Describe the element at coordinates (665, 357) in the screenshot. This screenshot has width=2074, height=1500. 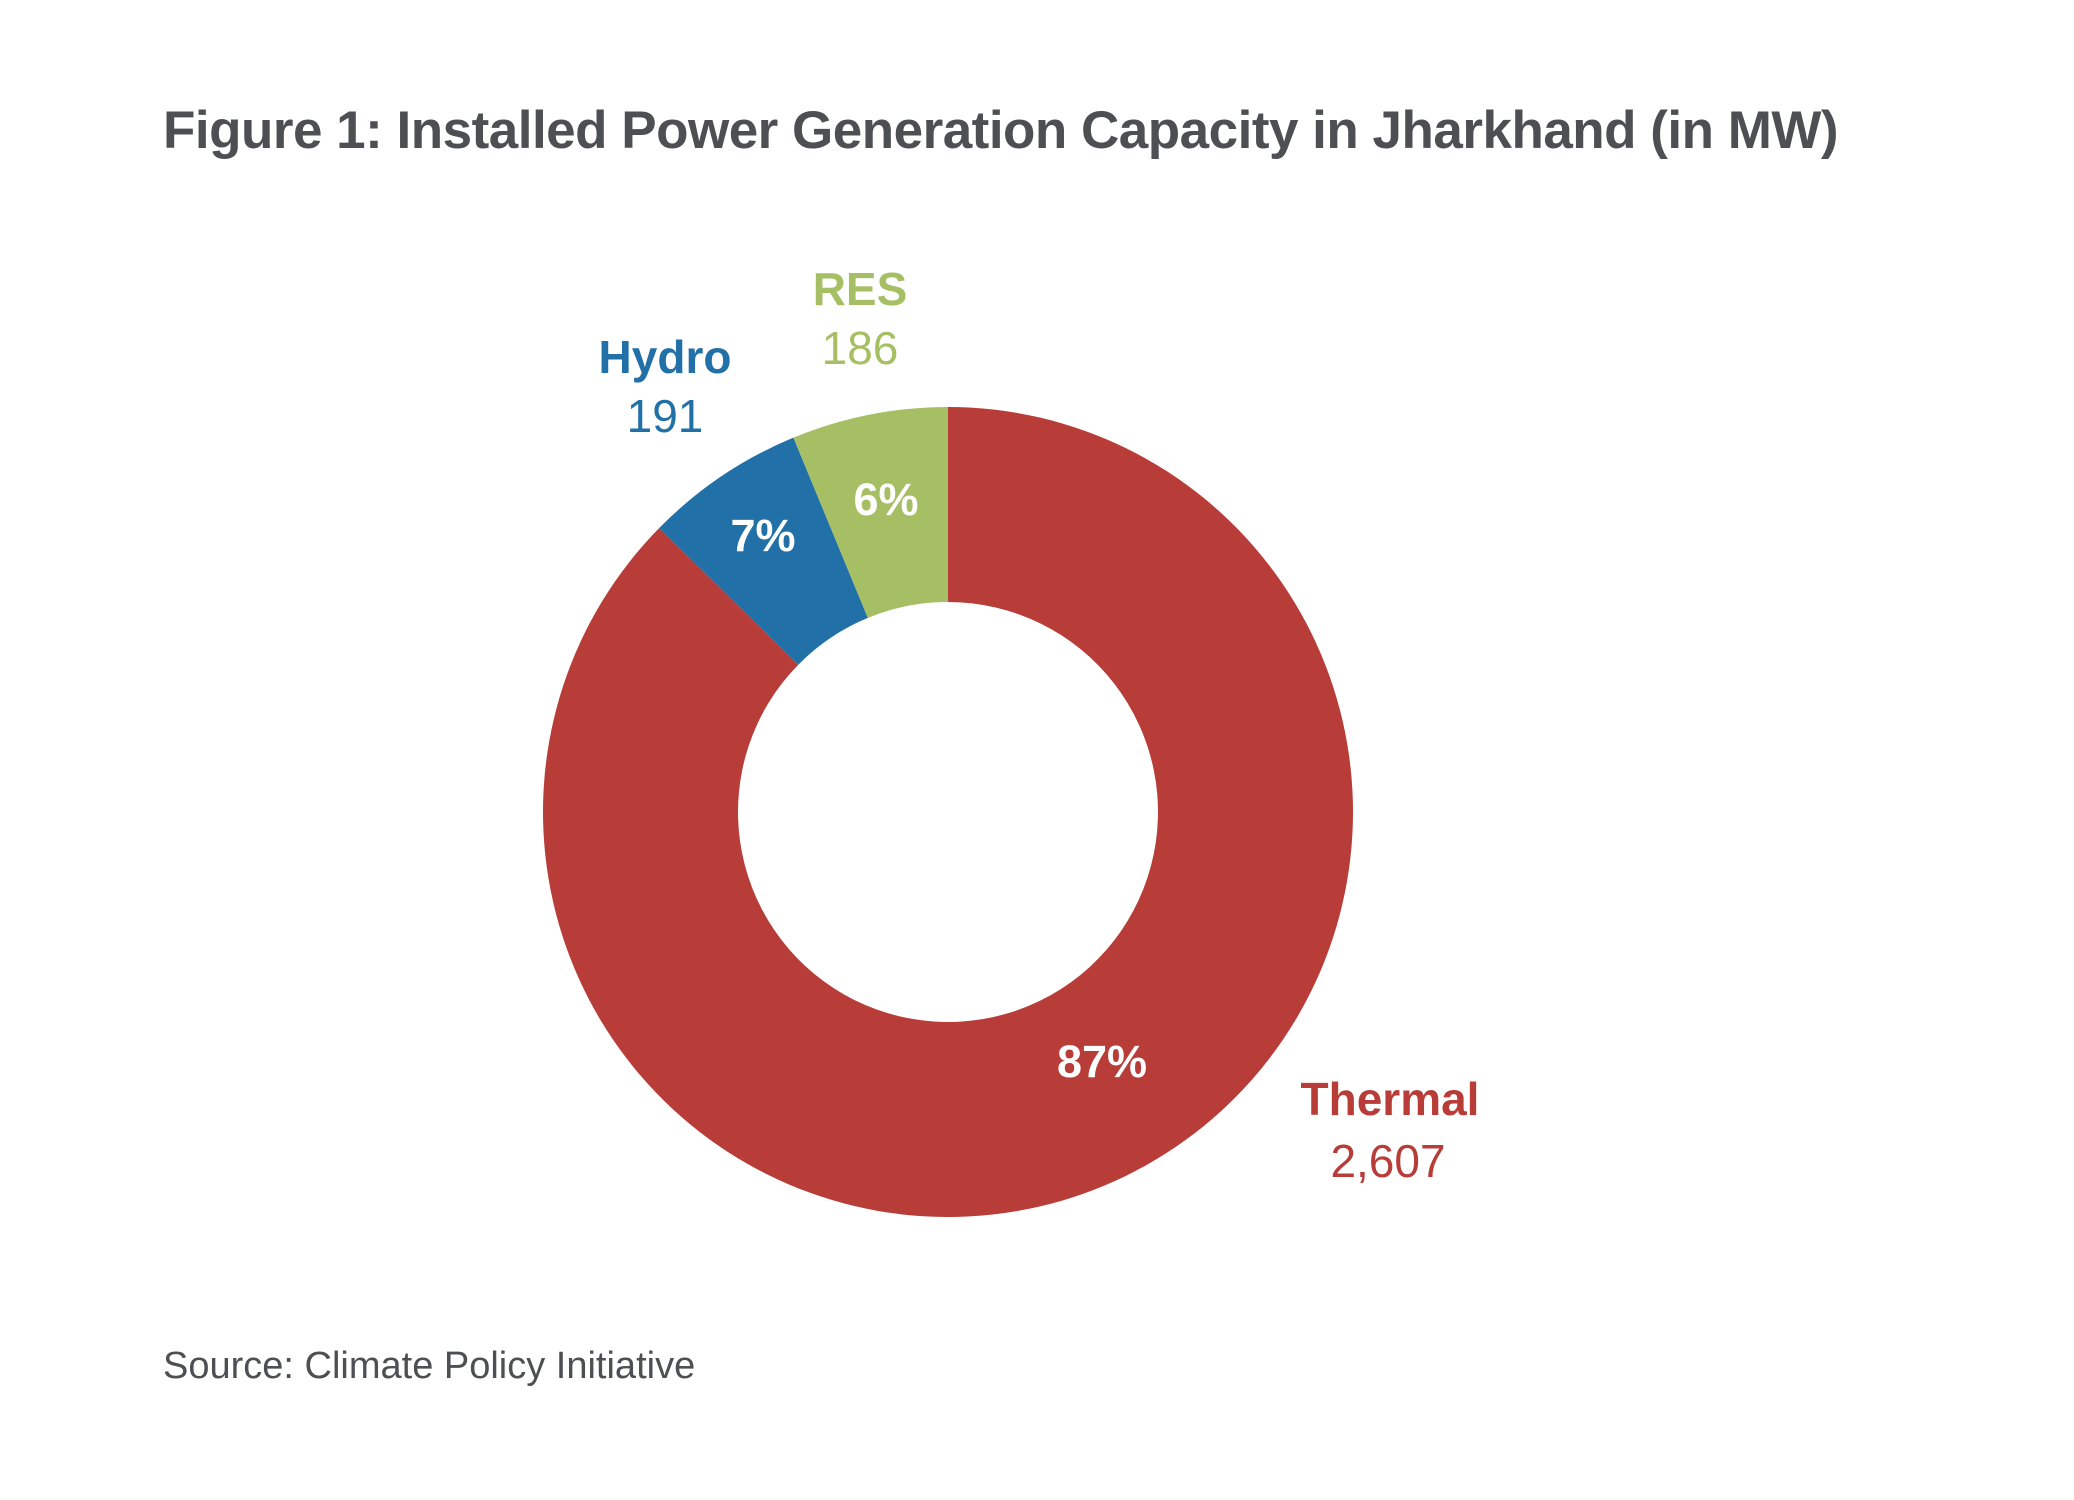
I see `category-label-hydro: Hydro` at that location.